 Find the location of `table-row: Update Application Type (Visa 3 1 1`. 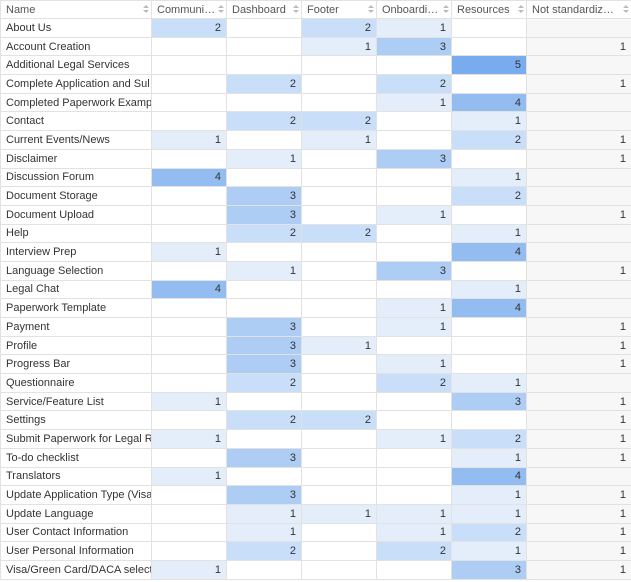

table-row: Update Application Type (Visa 3 1 1 is located at coordinates (315, 495).